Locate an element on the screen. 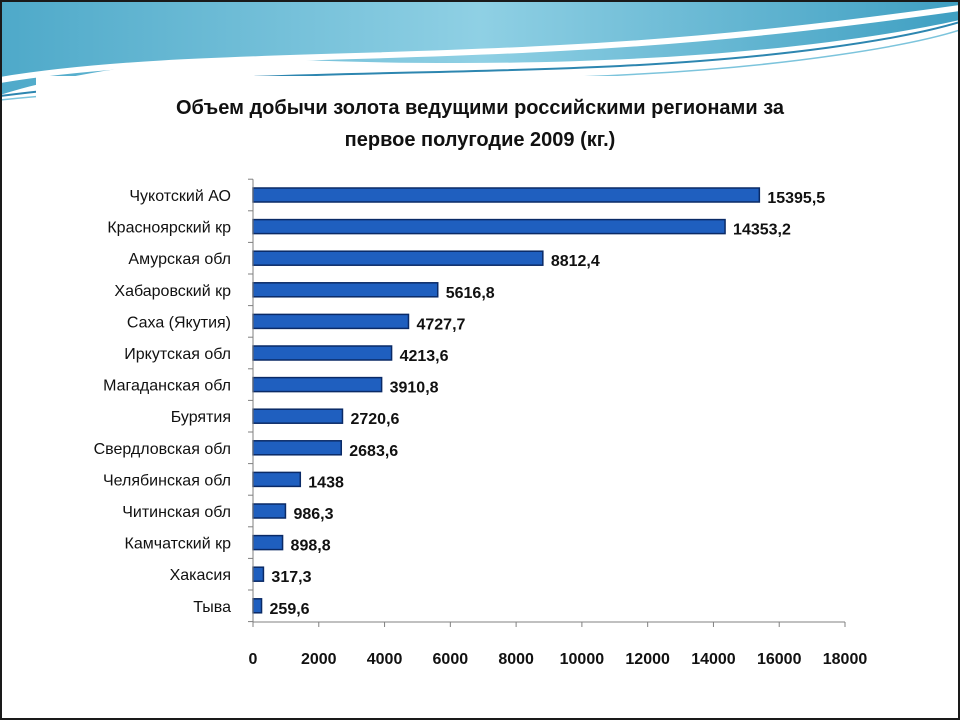 This screenshot has height=720, width=960. data-label: 4213,6 is located at coordinates (424, 356).